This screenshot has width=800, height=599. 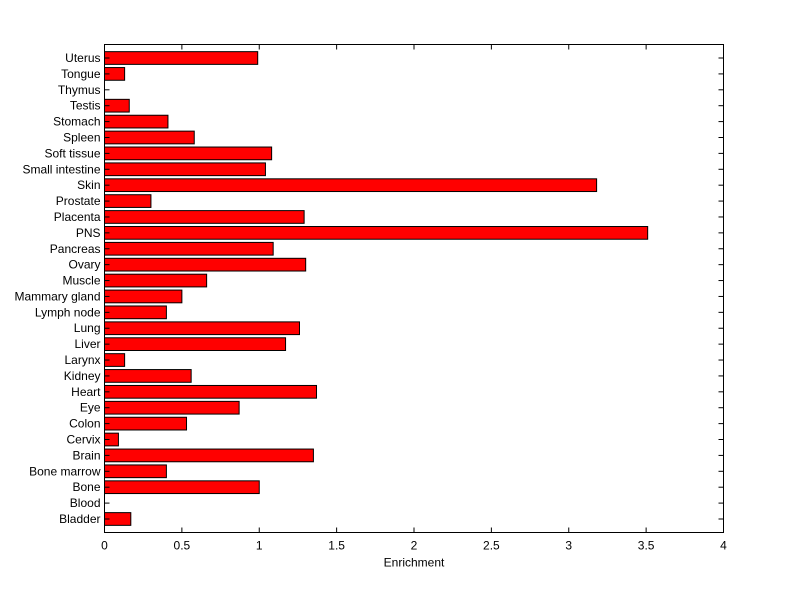 I want to click on category-label: Lung, so click(x=87, y=328).